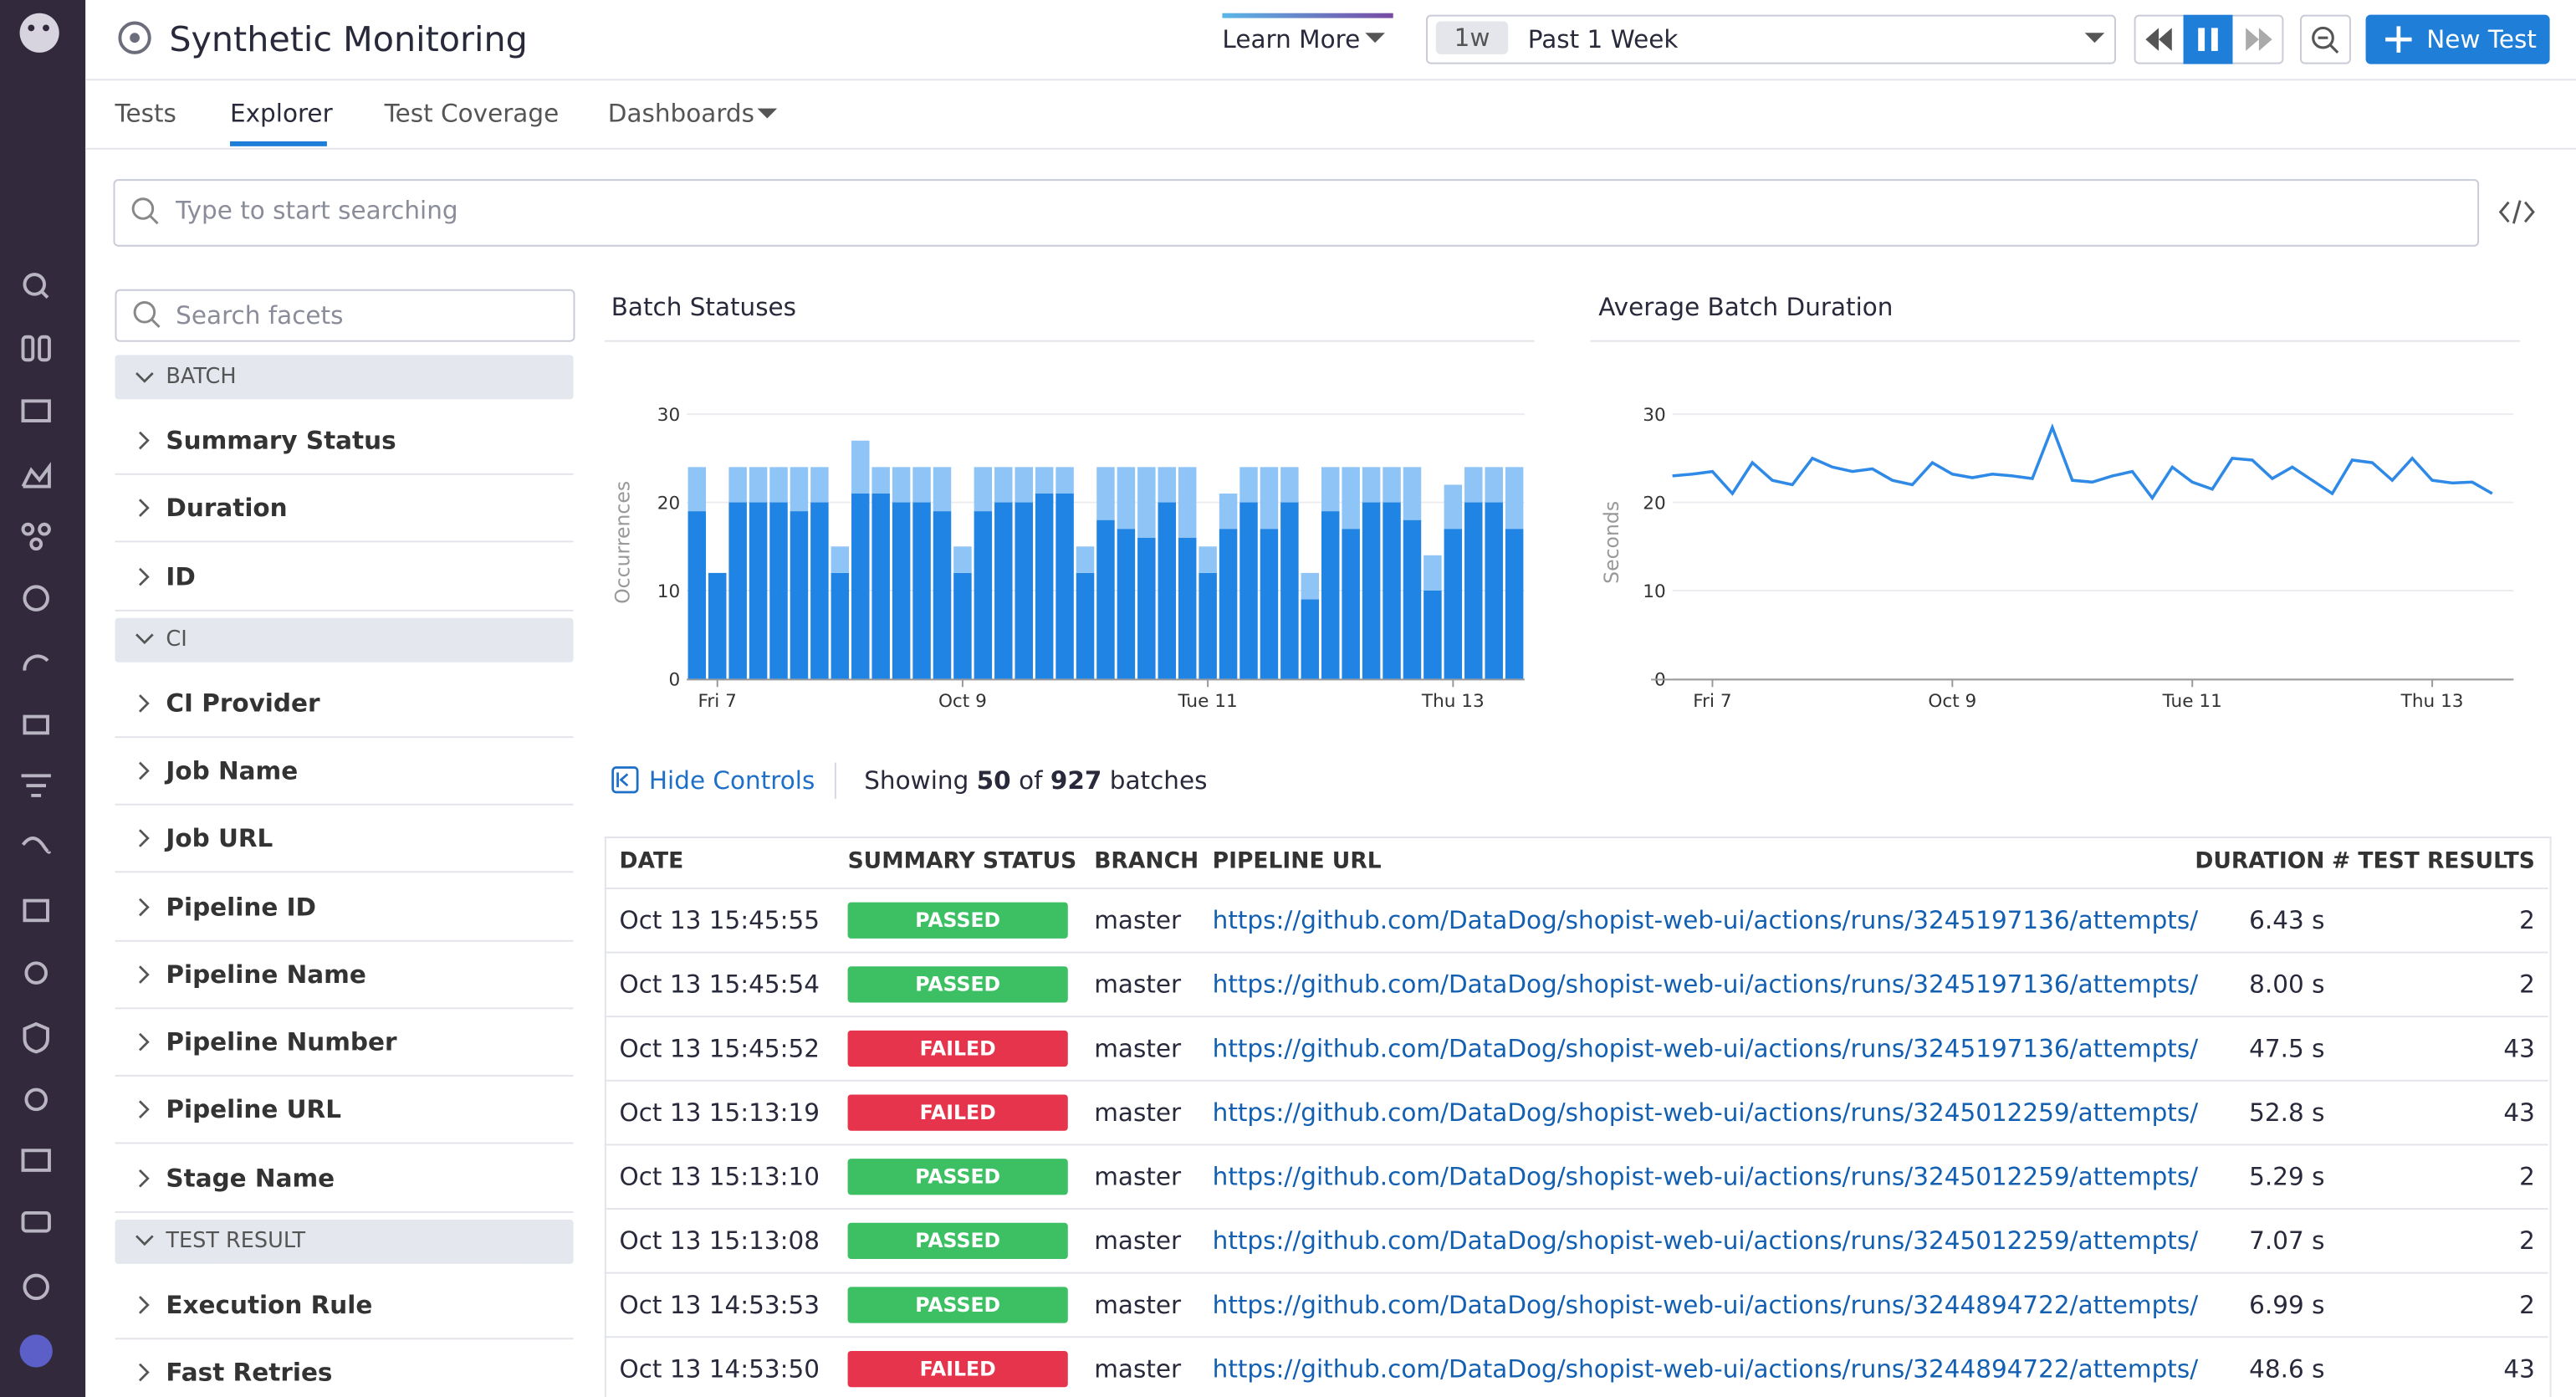  Describe the element at coordinates (958, 1240) in the screenshot. I see `status-label: PASSED` at that location.